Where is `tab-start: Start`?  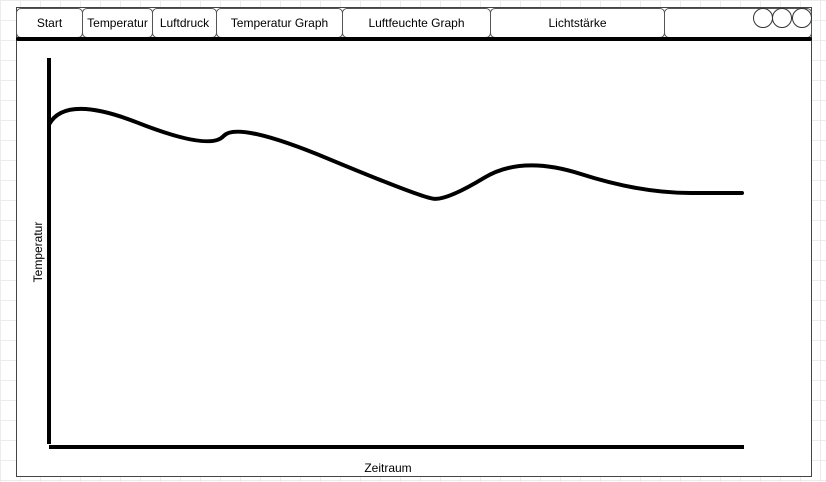
tab-start: Start is located at coordinates (49, 23).